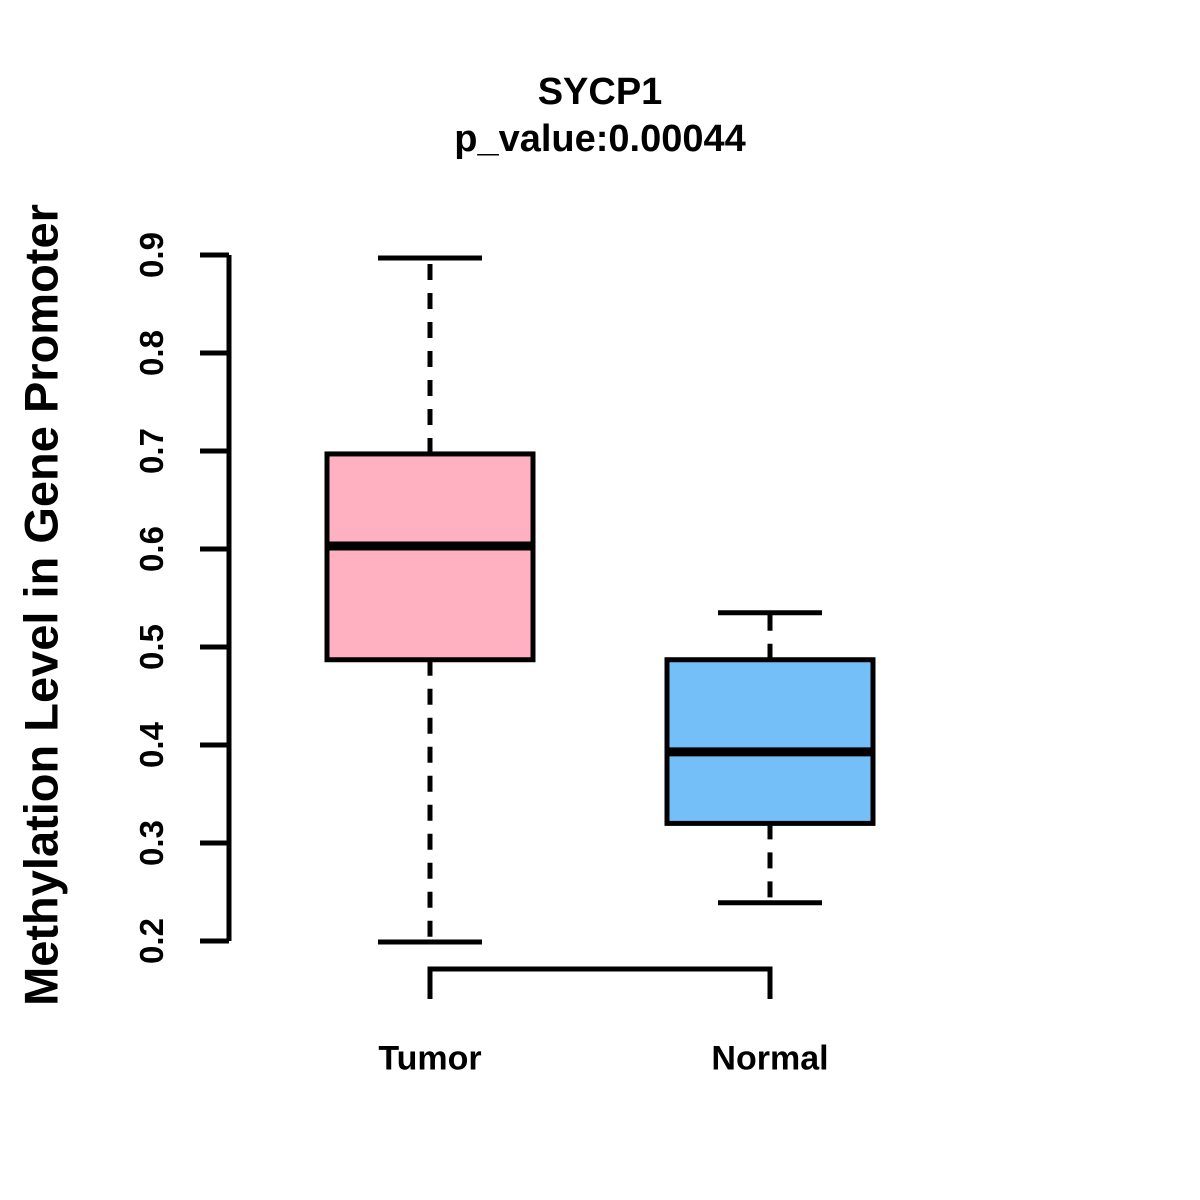  Describe the element at coordinates (151, 451) in the screenshot. I see `y-tick-label: 0.7` at that location.